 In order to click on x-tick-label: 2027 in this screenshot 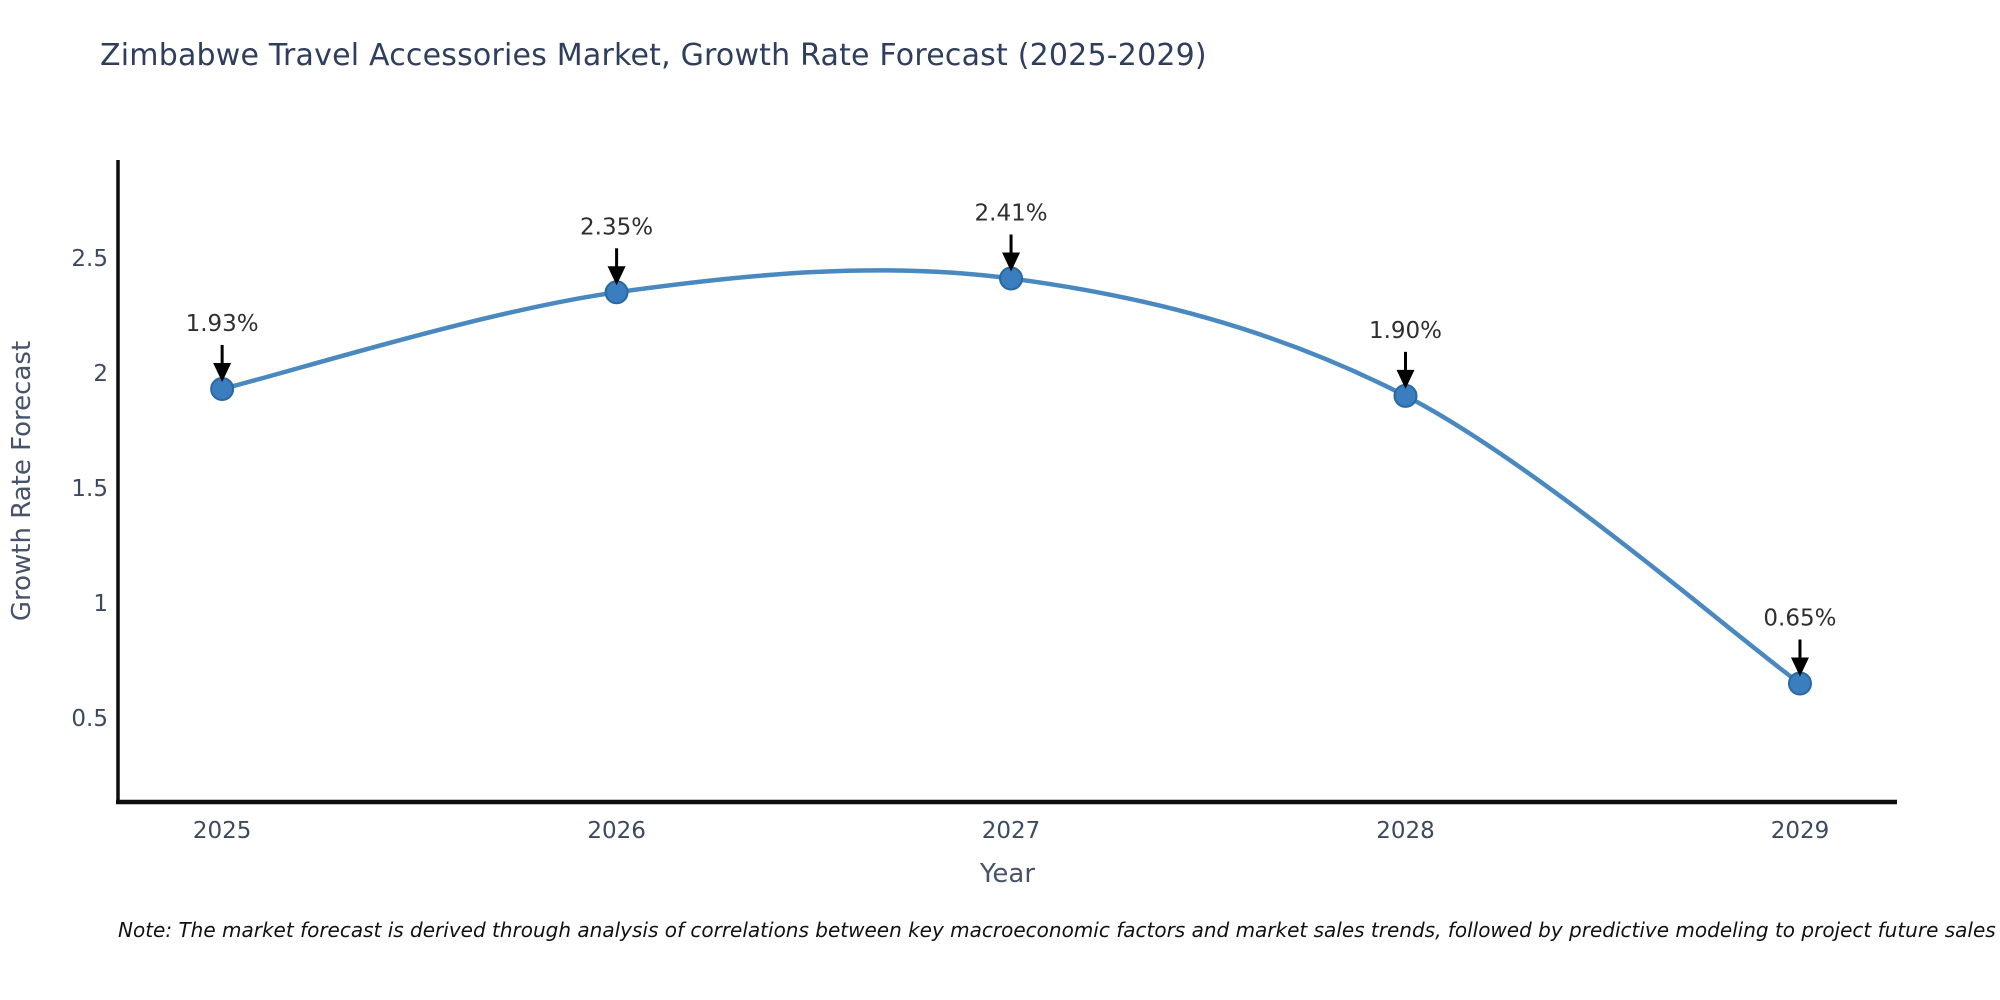, I will do `click(1011, 831)`.